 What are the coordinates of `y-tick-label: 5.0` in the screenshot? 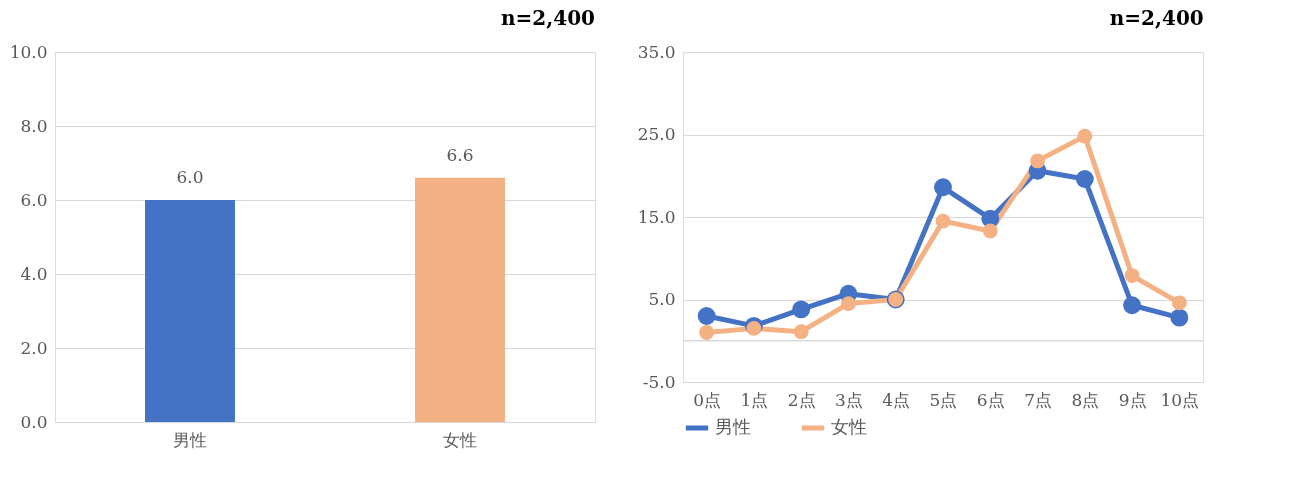 It's located at (662, 299).